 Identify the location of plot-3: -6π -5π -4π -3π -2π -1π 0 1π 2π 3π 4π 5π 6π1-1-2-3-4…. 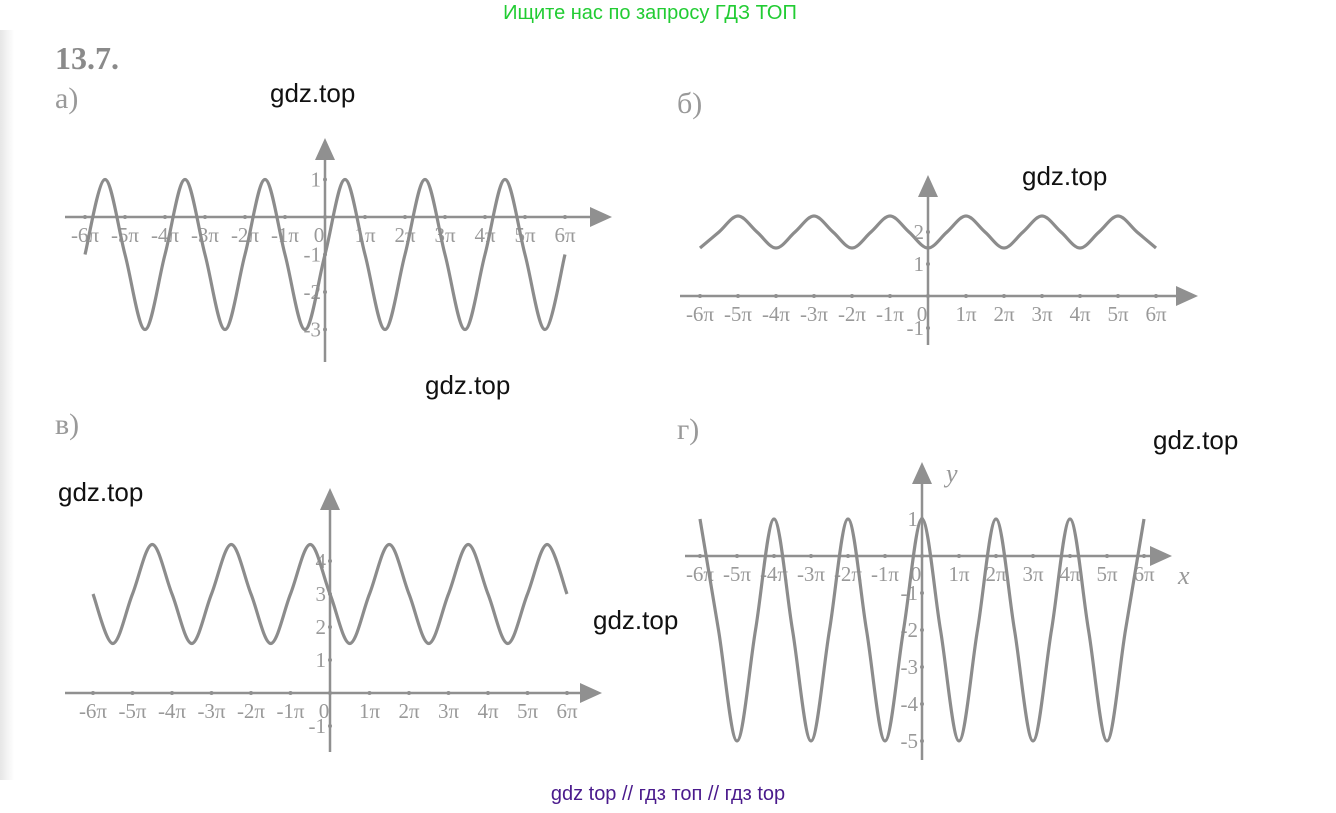
(937, 609).